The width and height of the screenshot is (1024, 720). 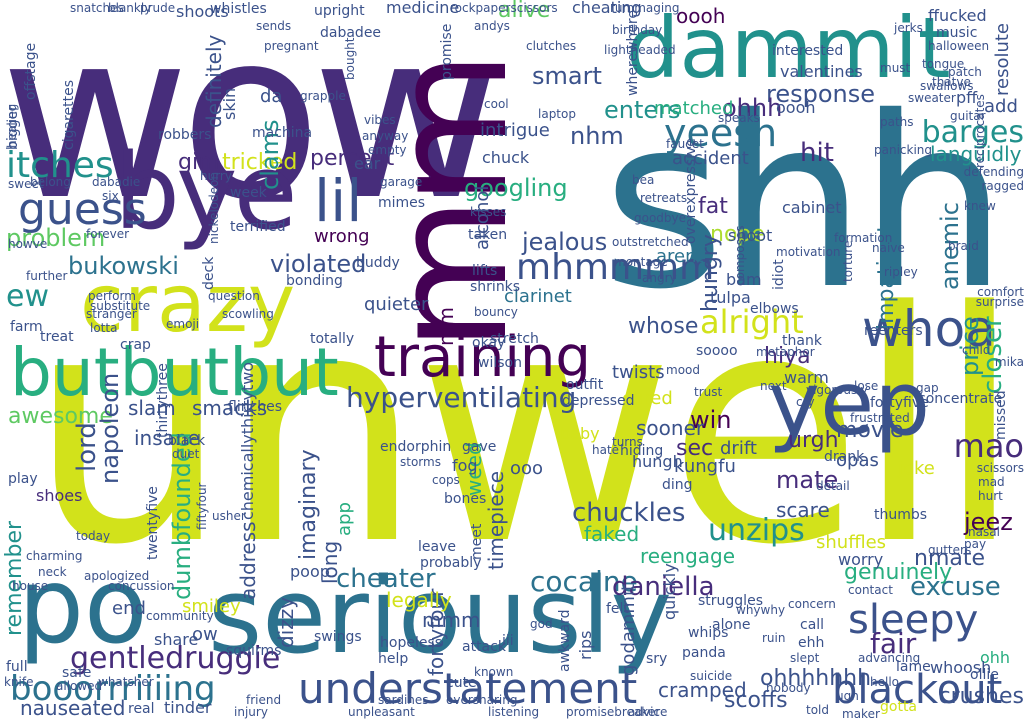 What do you see at coordinates (967, 97) in the screenshot?
I see `cloud-word: pff` at bounding box center [967, 97].